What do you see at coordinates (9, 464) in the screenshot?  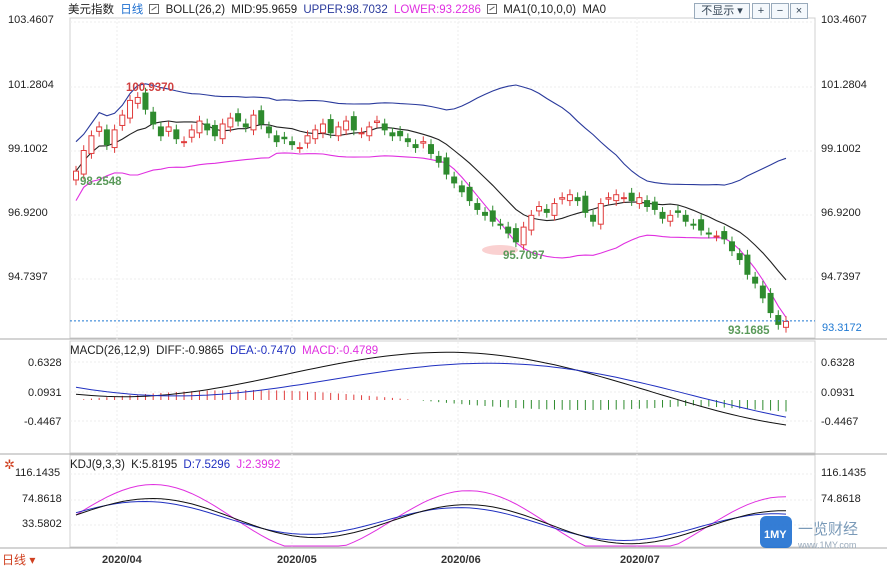 I see `kdj-settings-icon: ✲` at bounding box center [9, 464].